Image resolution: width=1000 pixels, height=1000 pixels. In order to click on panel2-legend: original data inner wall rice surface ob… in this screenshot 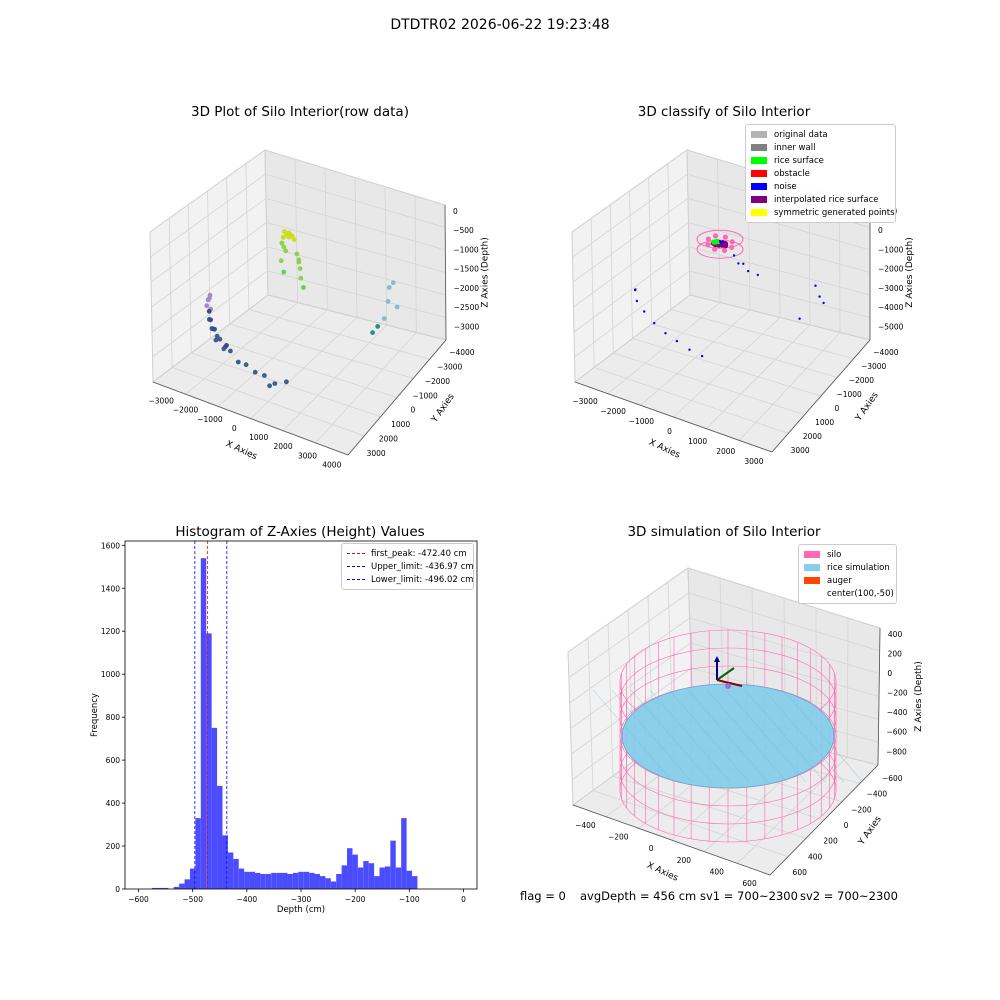, I will do `click(820, 173)`.